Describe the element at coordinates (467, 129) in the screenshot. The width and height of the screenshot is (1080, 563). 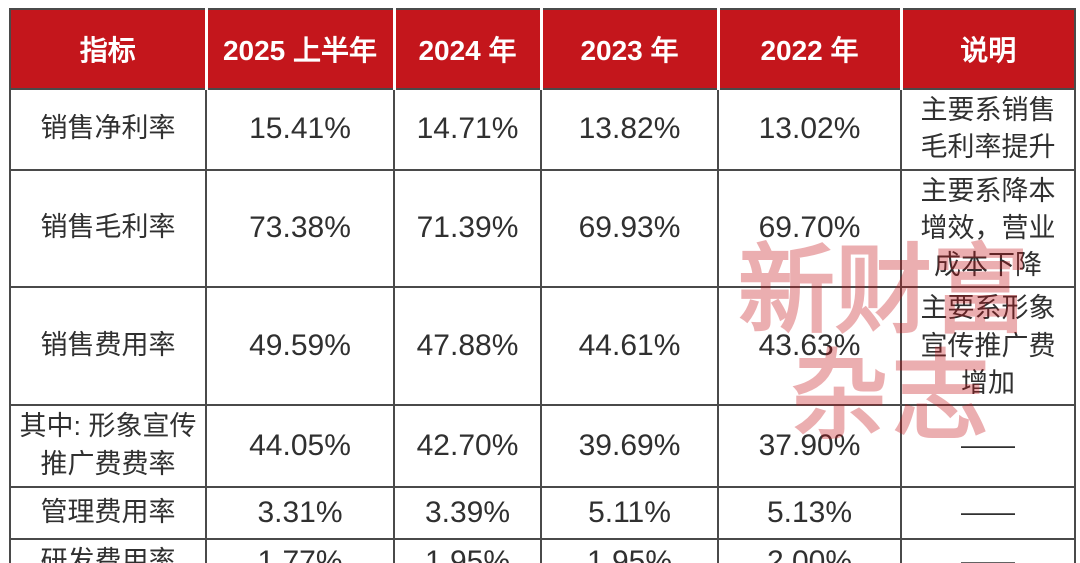
I see `value-cell: 14.71%` at that location.